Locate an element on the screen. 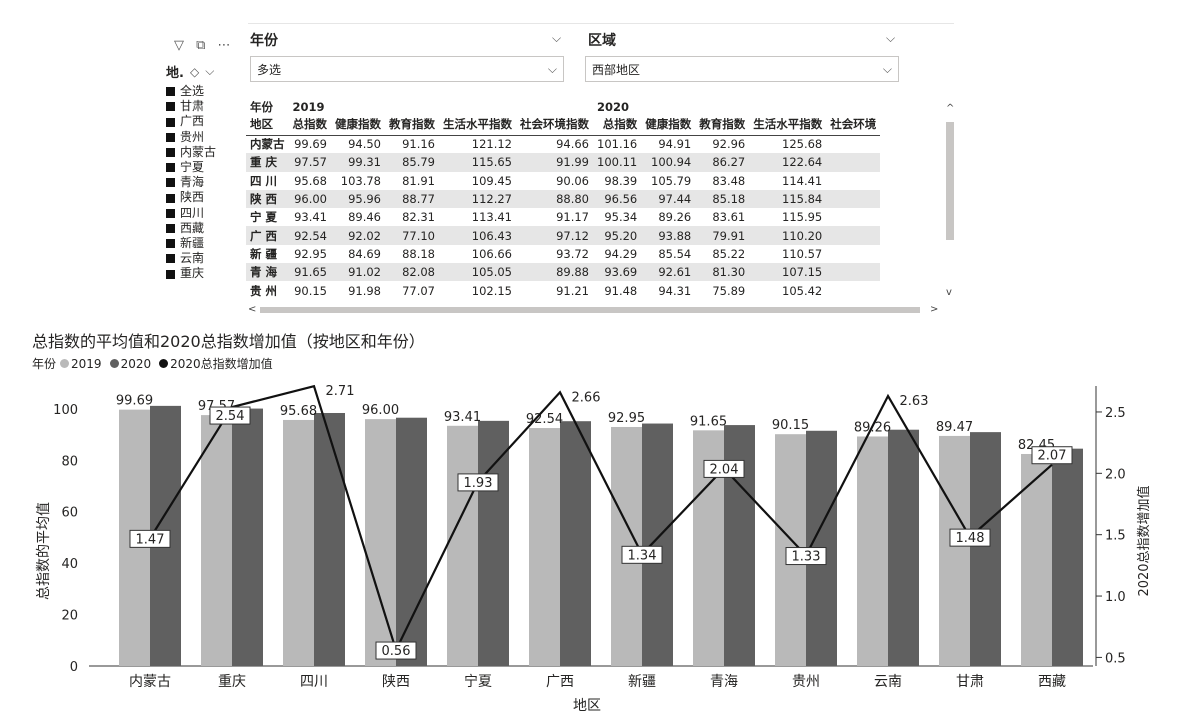 This screenshot has width=1186, height=725. slicer-item: 西藏 is located at coordinates (206, 228).